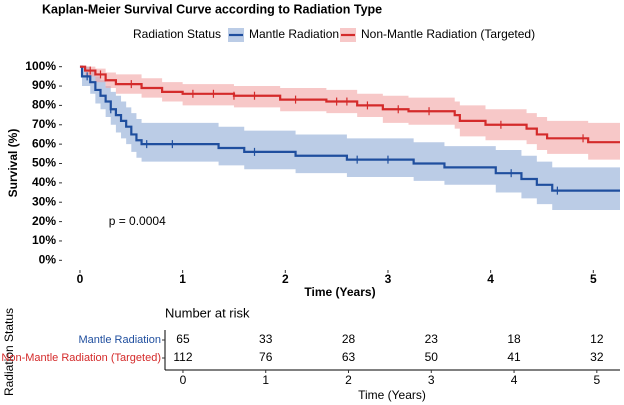  What do you see at coordinates (431, 380) in the screenshot?
I see `risk-x-tick-label: 3` at bounding box center [431, 380].